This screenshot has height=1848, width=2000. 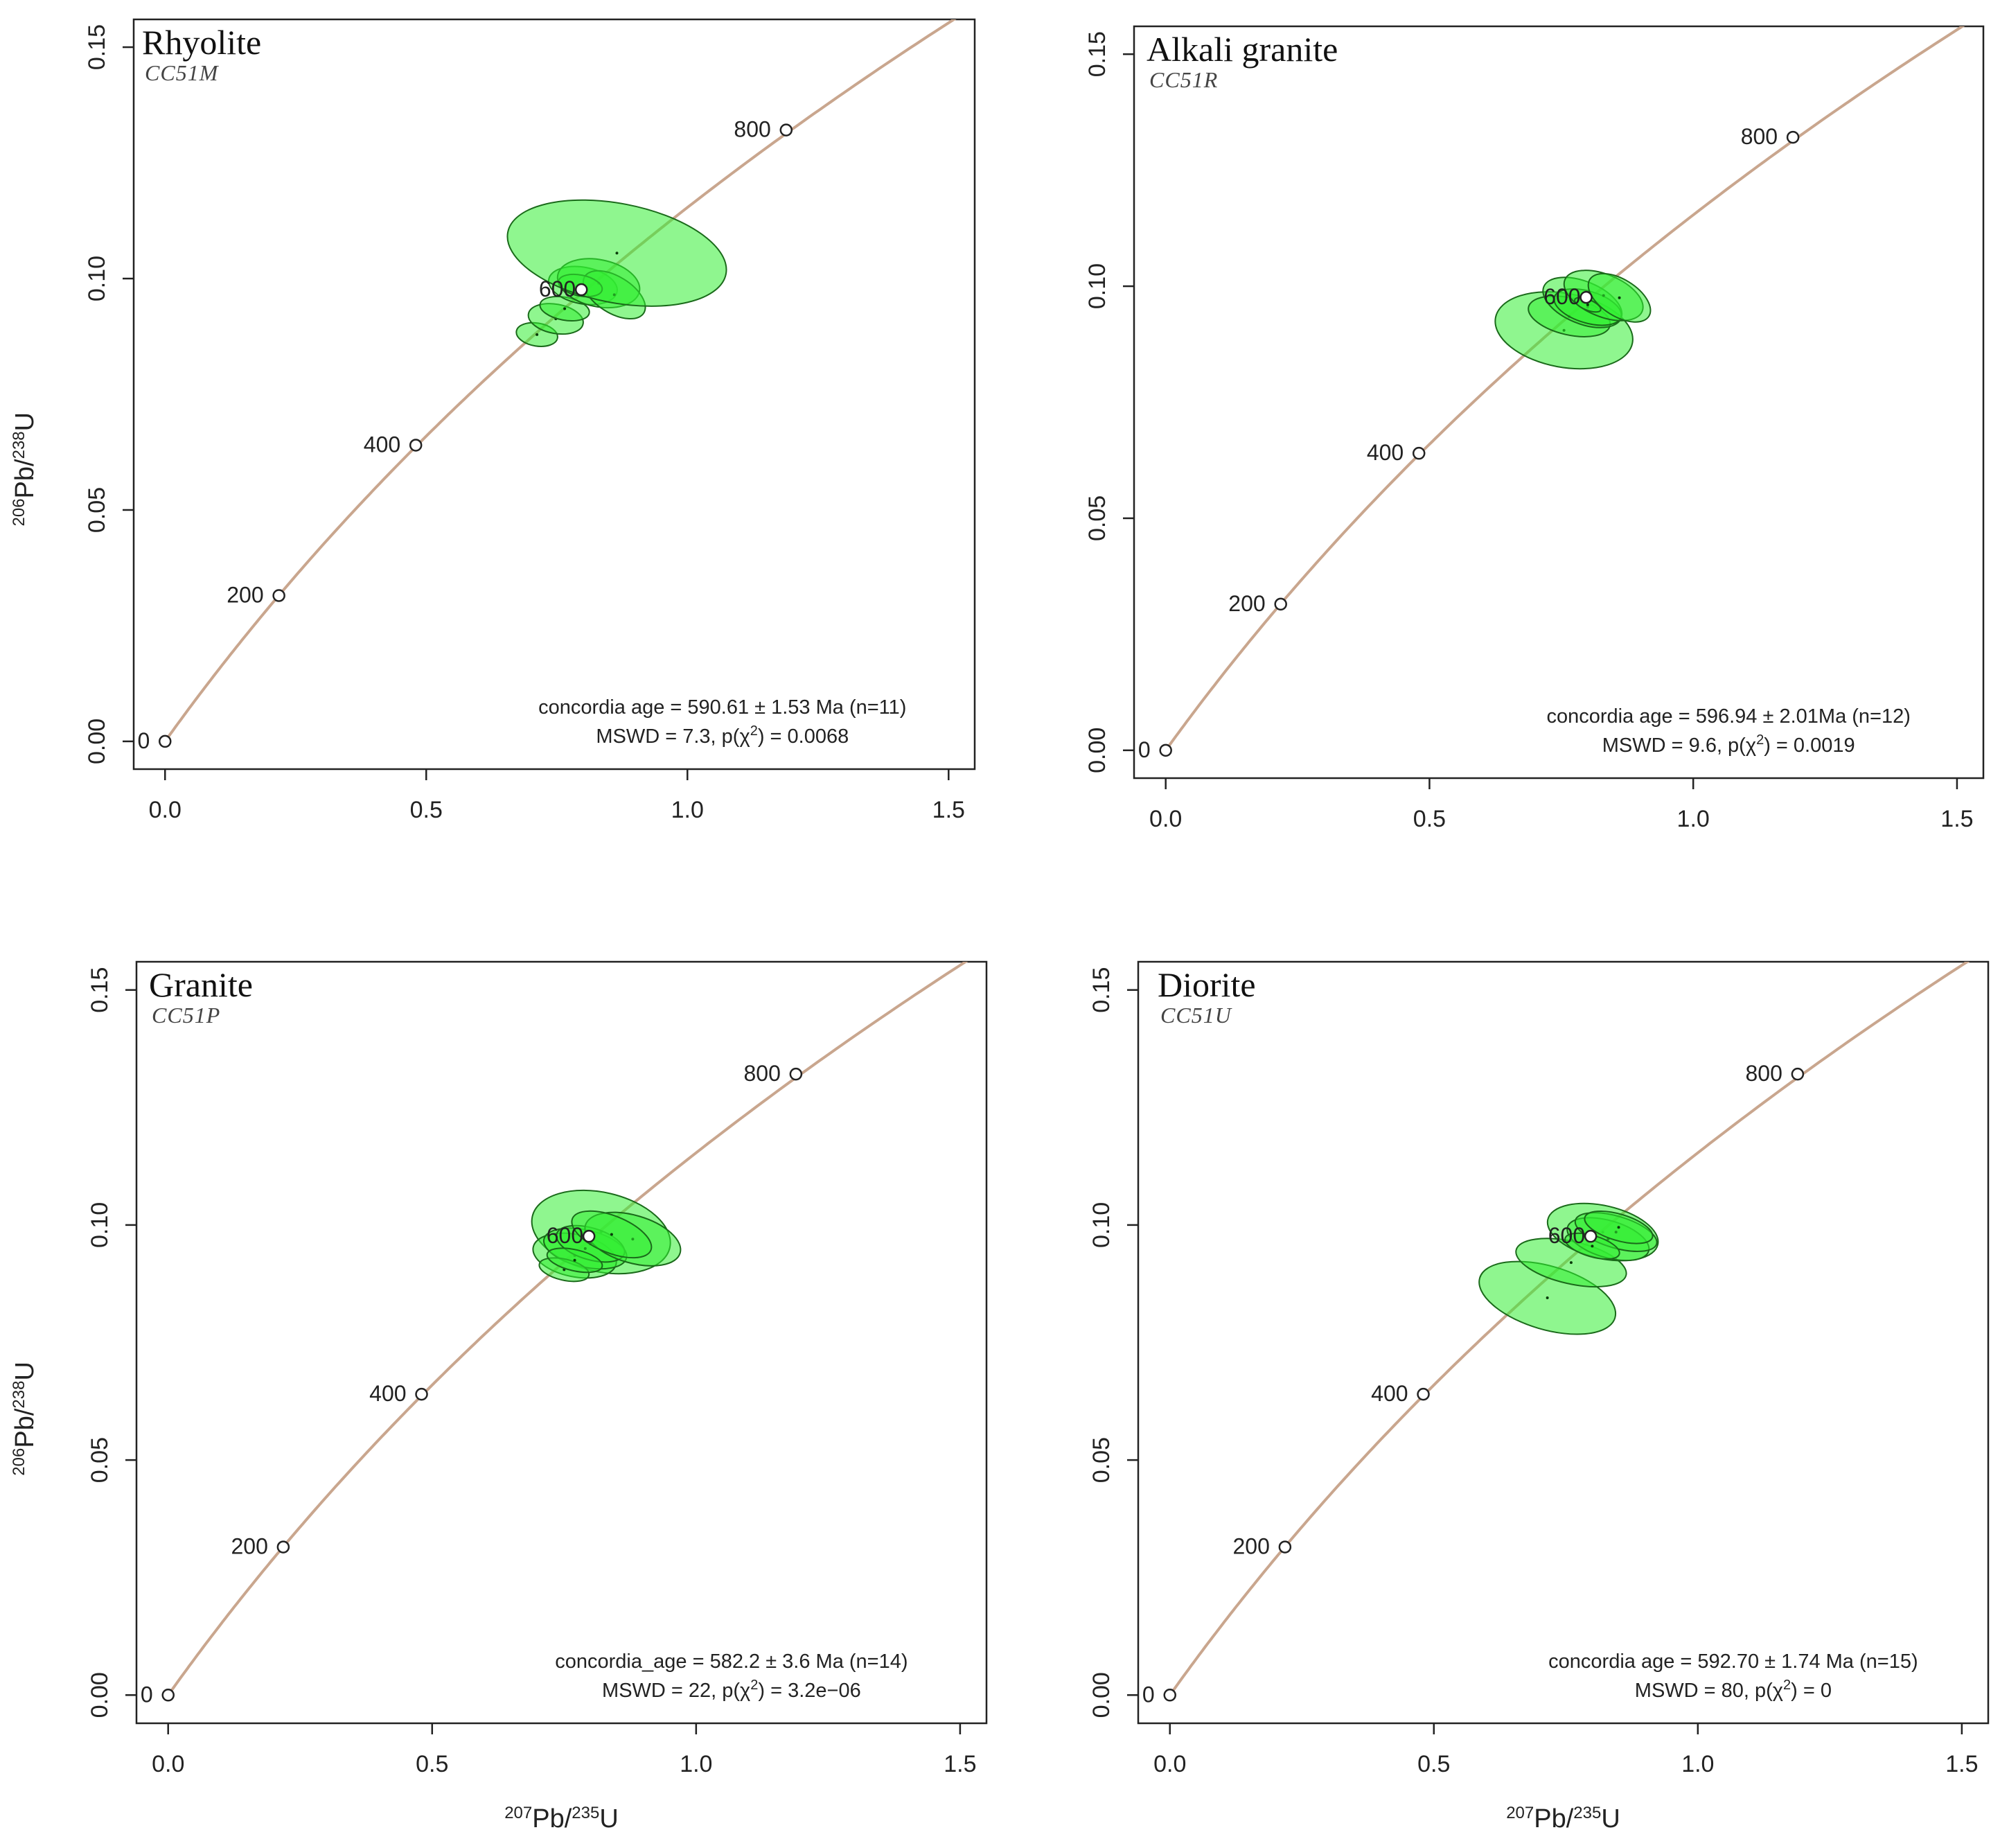 I want to click on y-axis-label-tail: U, so click(x=24, y=421).